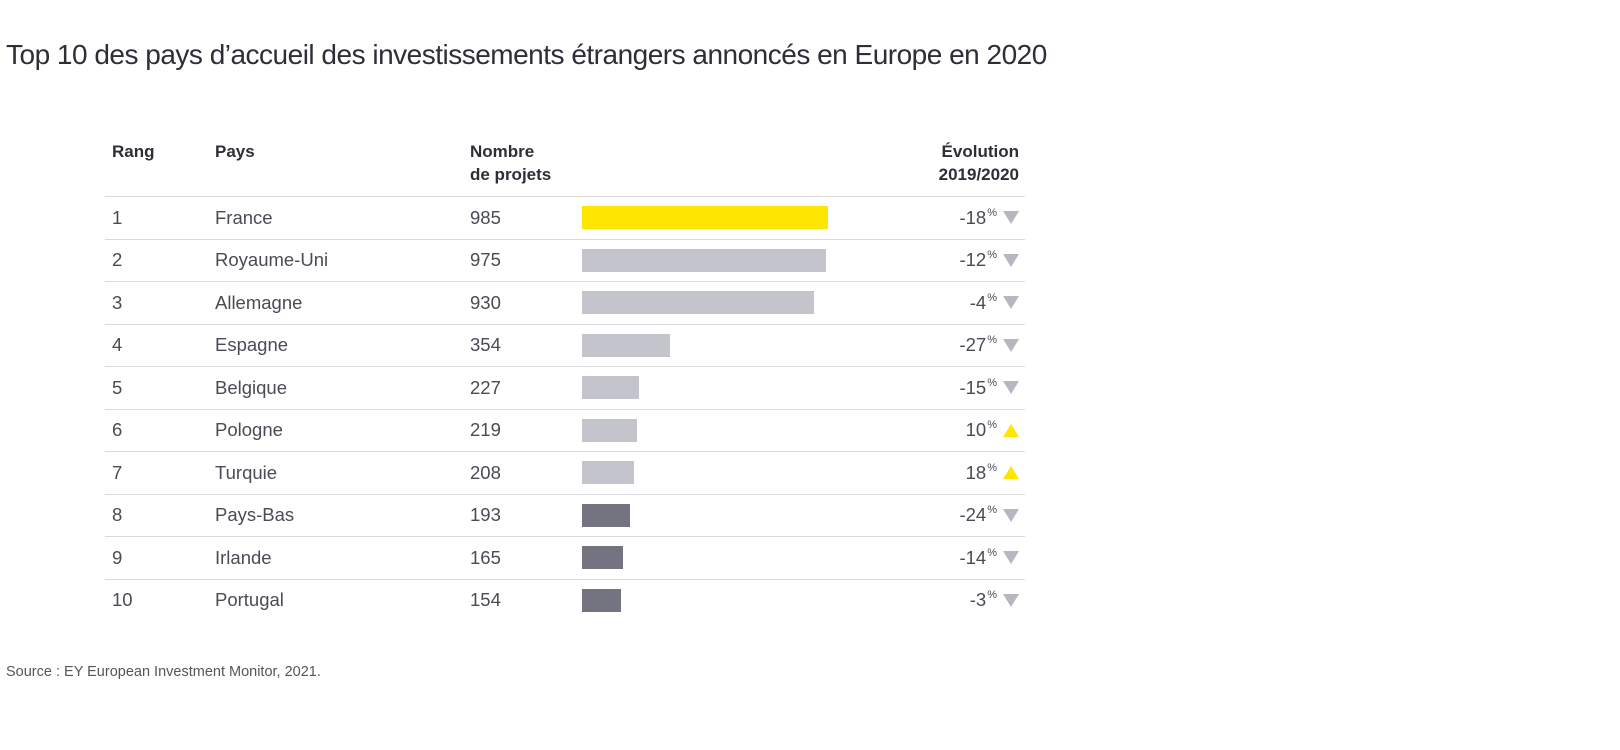 This screenshot has height=750, width=1620. I want to click on column-header-country: Pays, so click(235, 151).